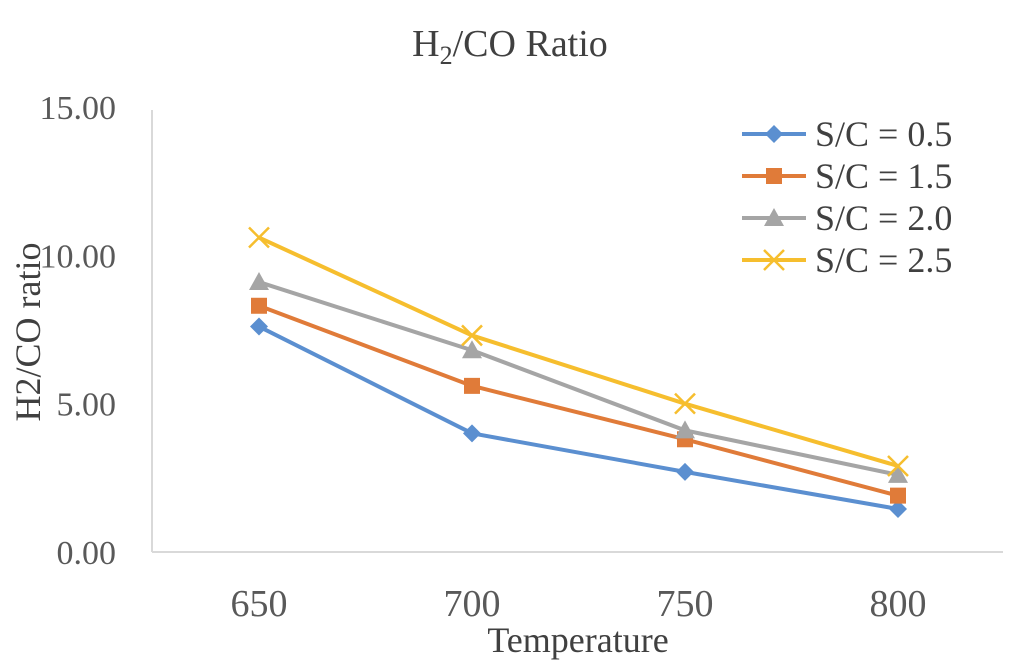  I want to click on legend-label: S/C = 2.5, so click(883, 260).